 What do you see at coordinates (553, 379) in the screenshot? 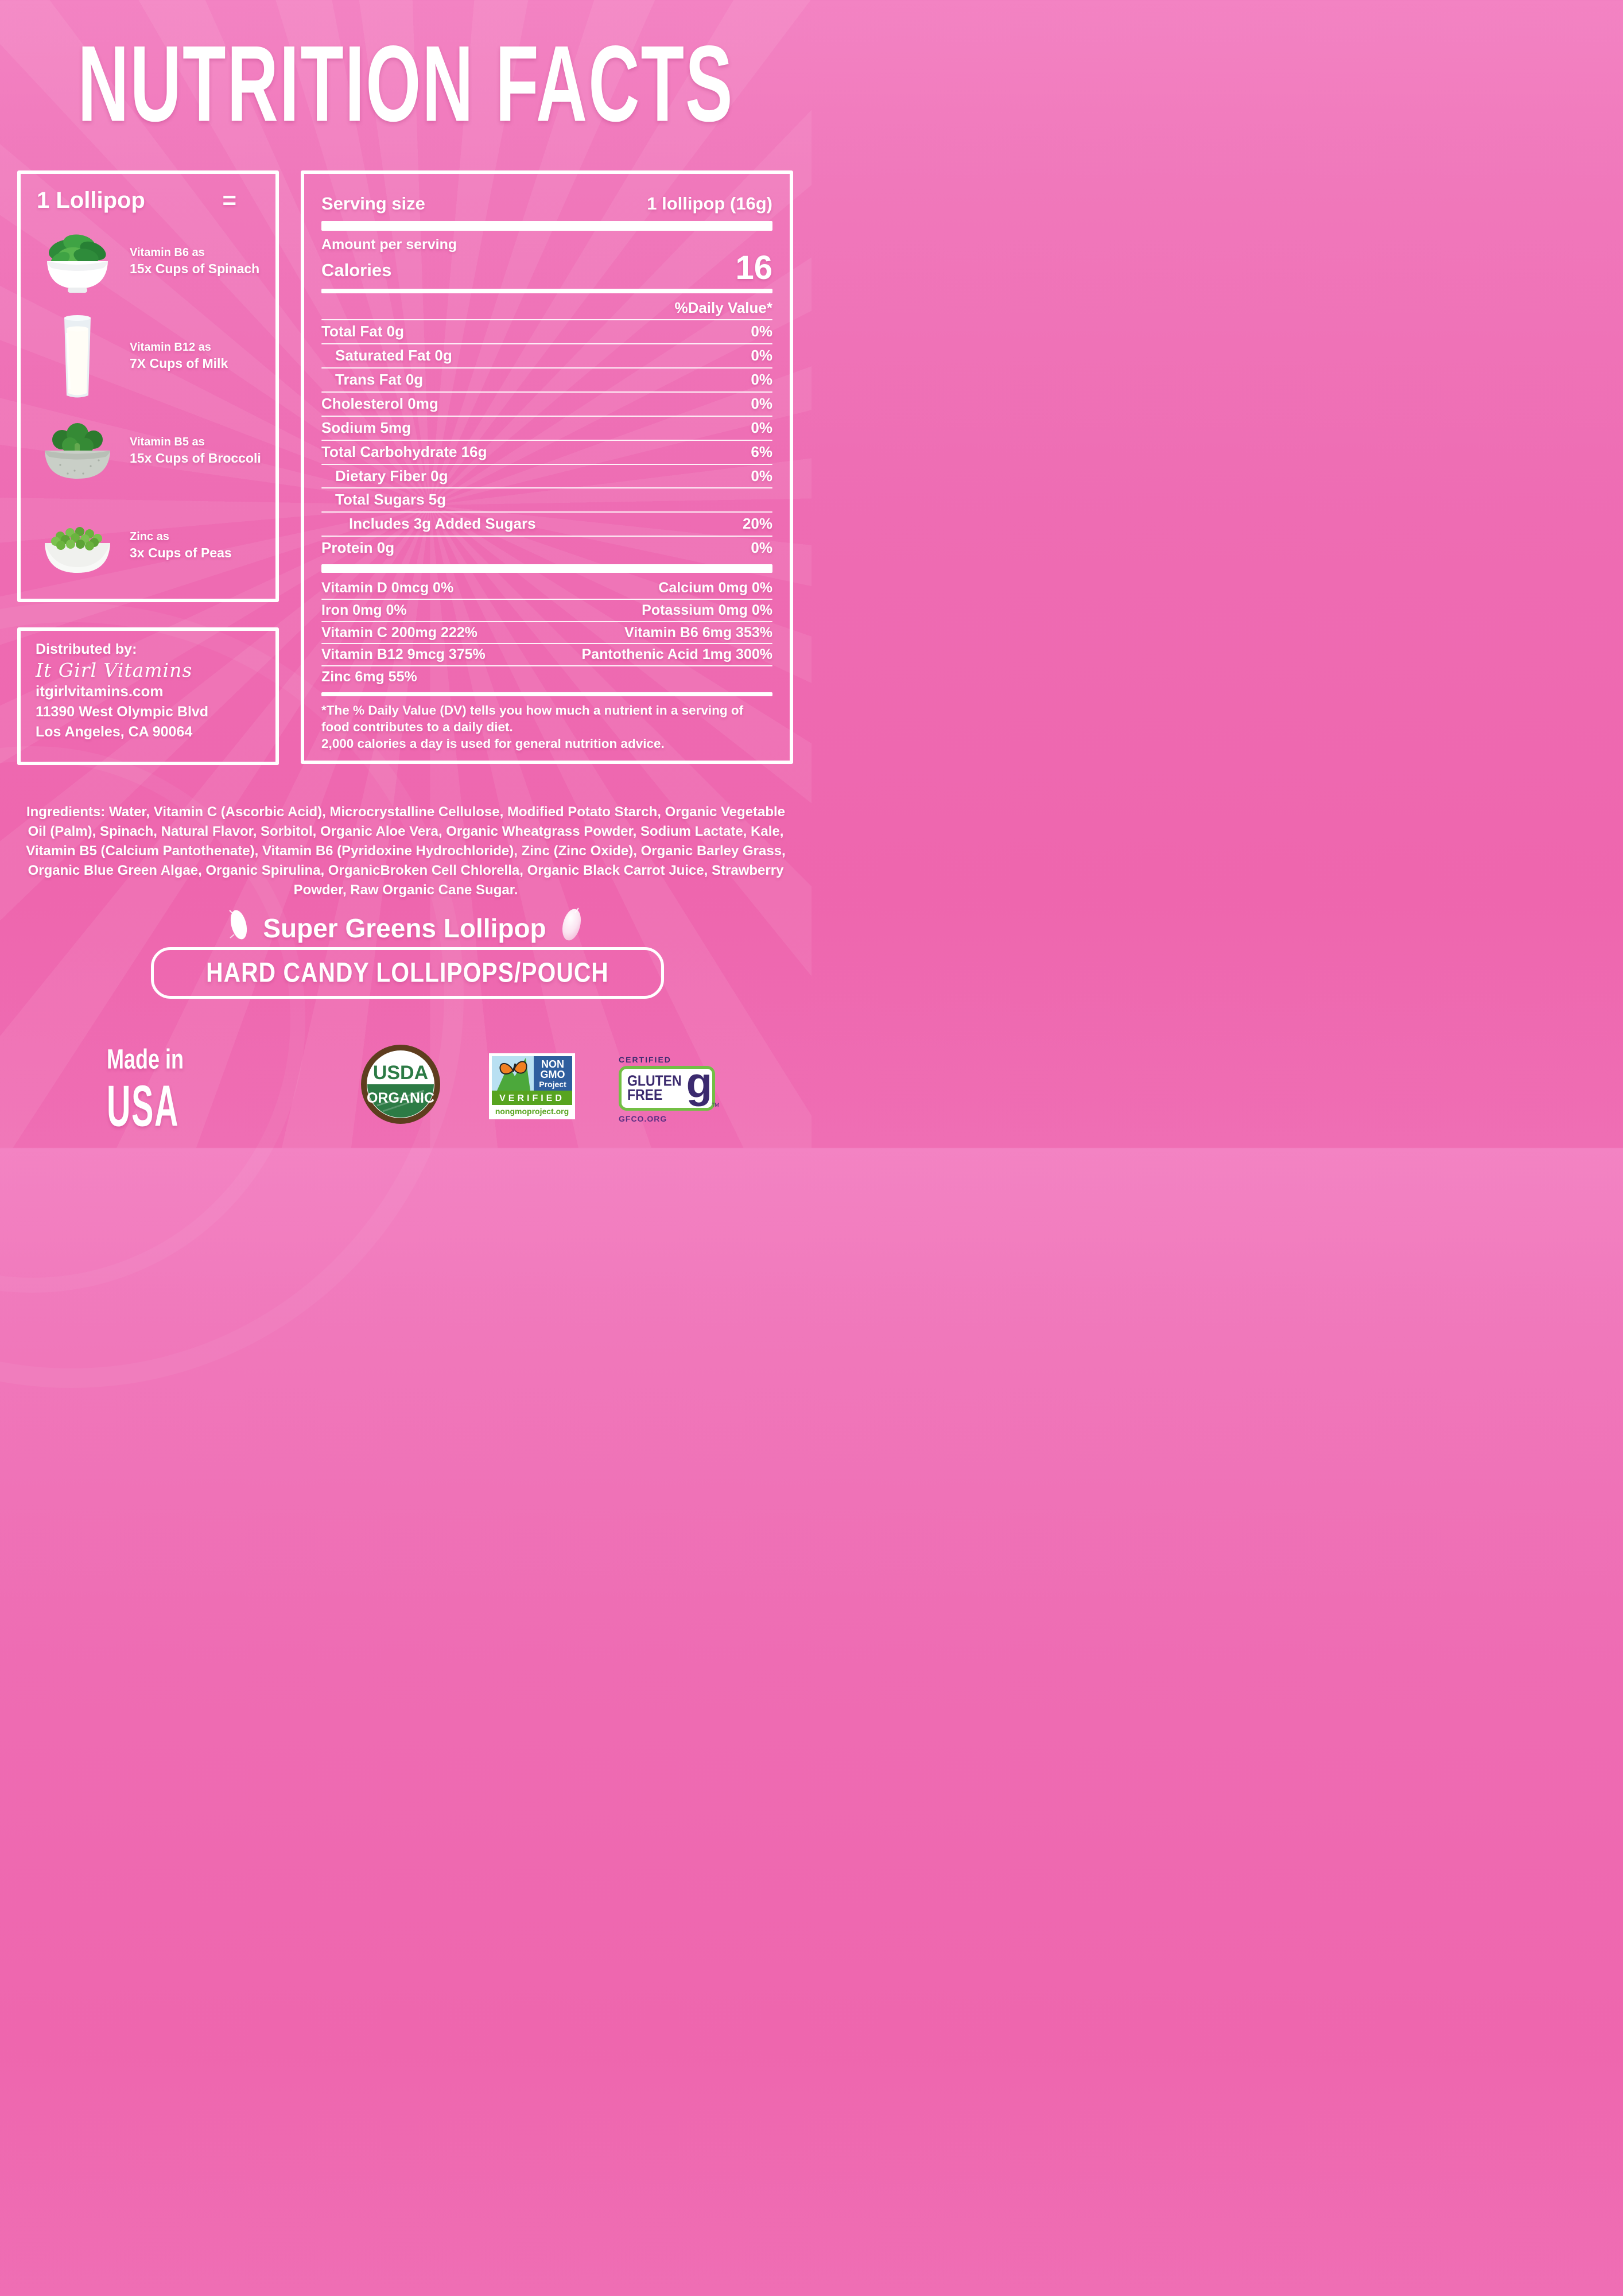
I see `nutrient-row: Trans Fat 0g 0%` at bounding box center [553, 379].